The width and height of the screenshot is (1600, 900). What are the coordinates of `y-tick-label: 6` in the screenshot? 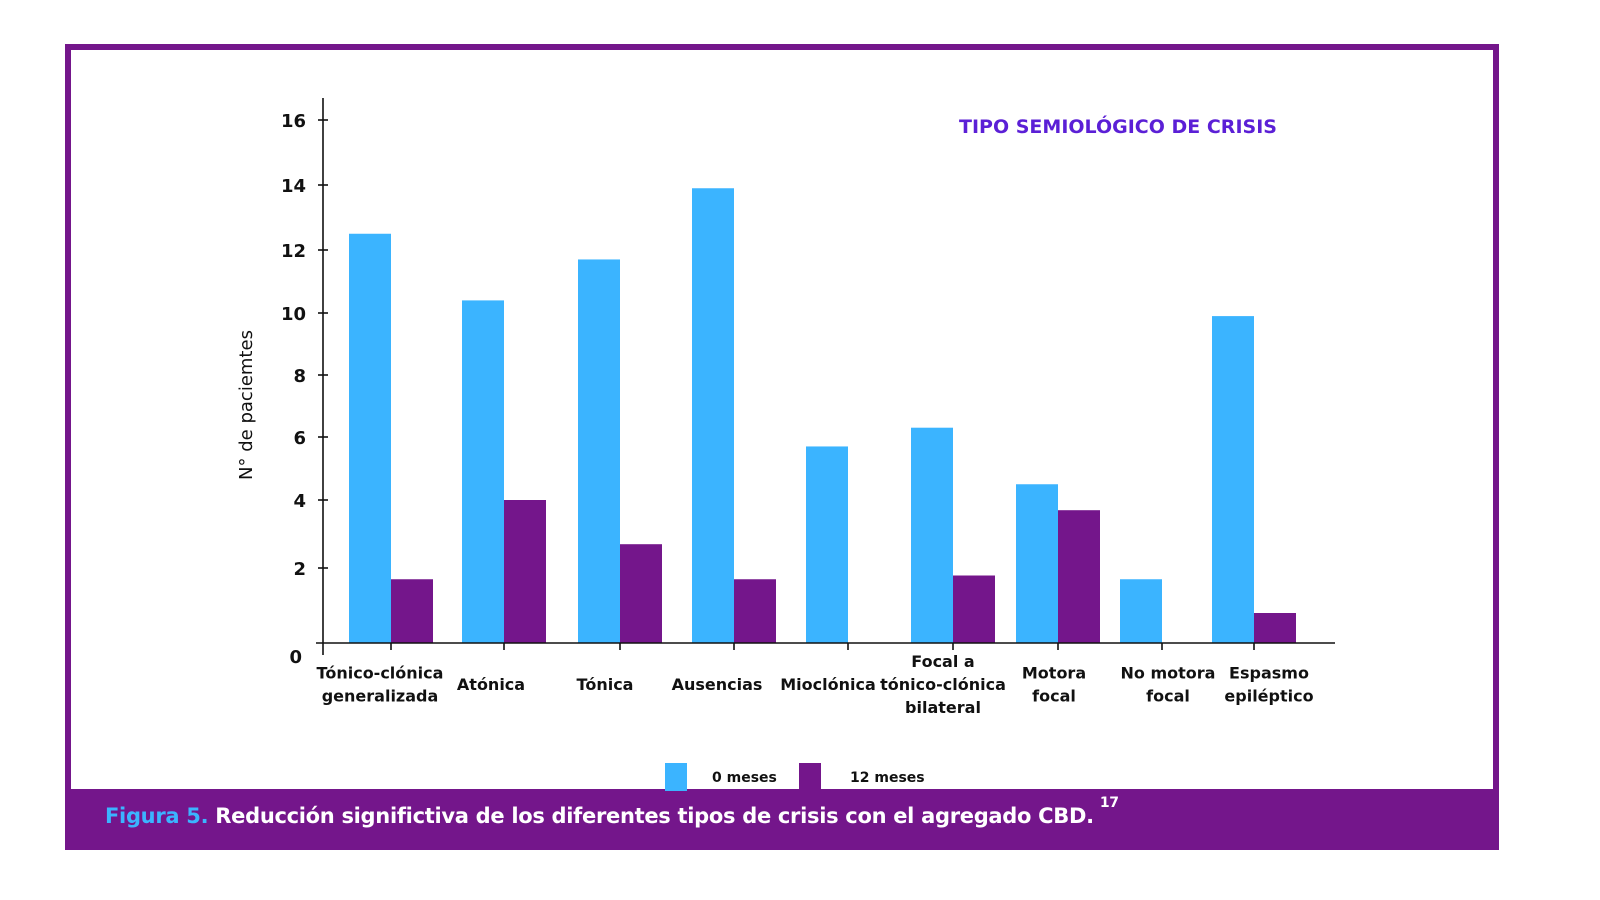 It's located at (299, 438).